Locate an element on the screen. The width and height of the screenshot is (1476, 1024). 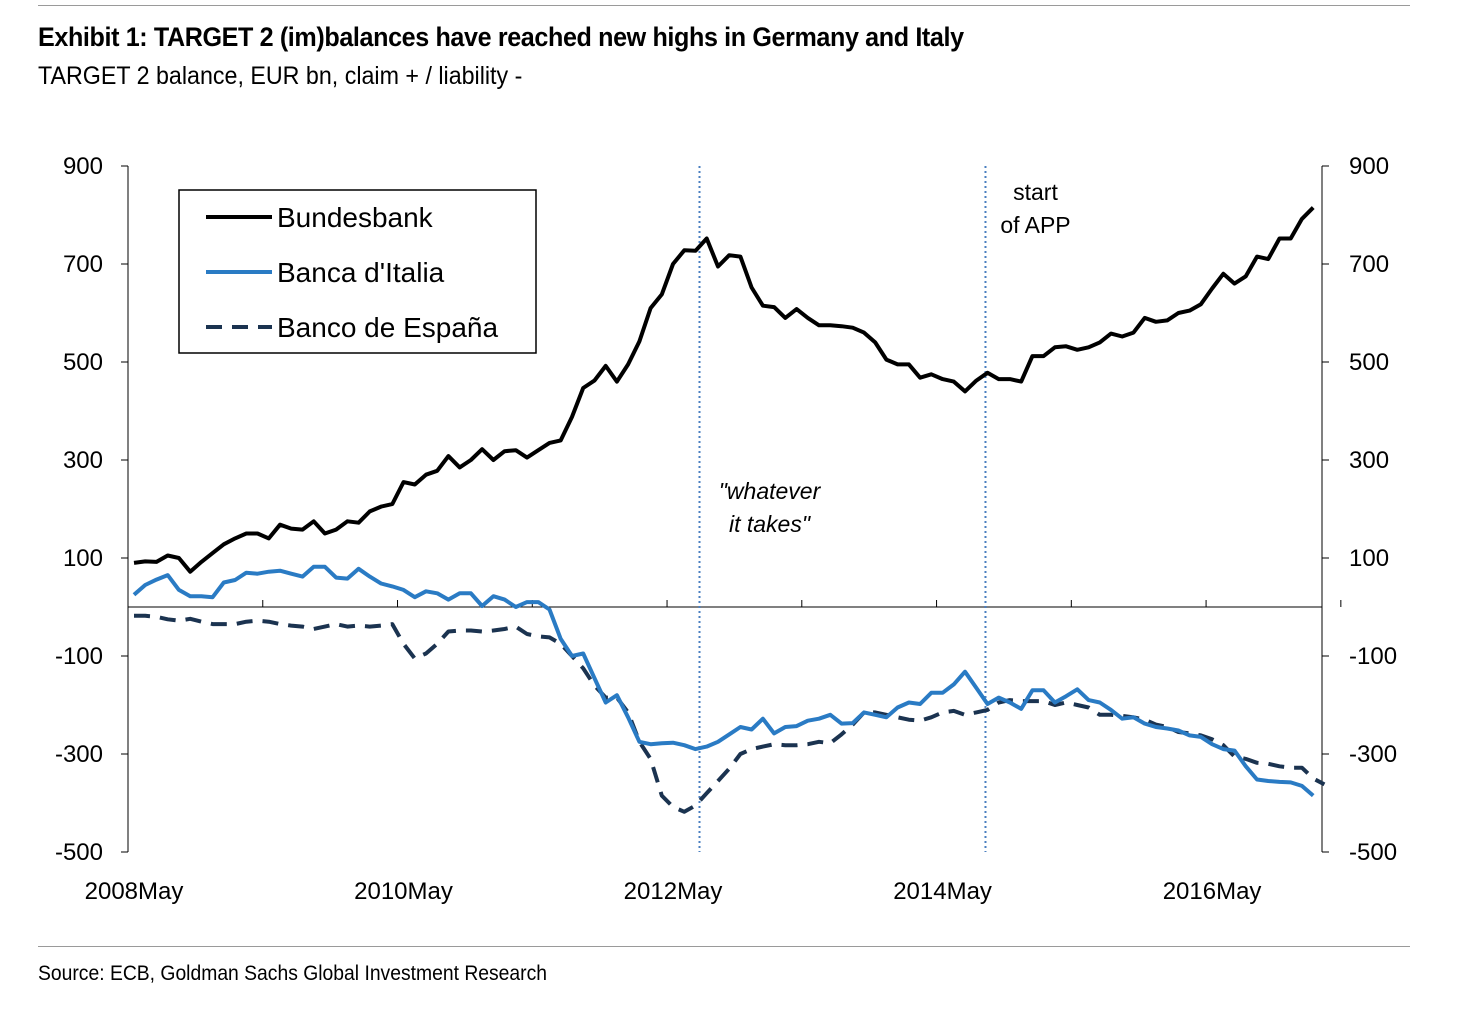
x-tick-label: 2014May is located at coordinates (942, 891).